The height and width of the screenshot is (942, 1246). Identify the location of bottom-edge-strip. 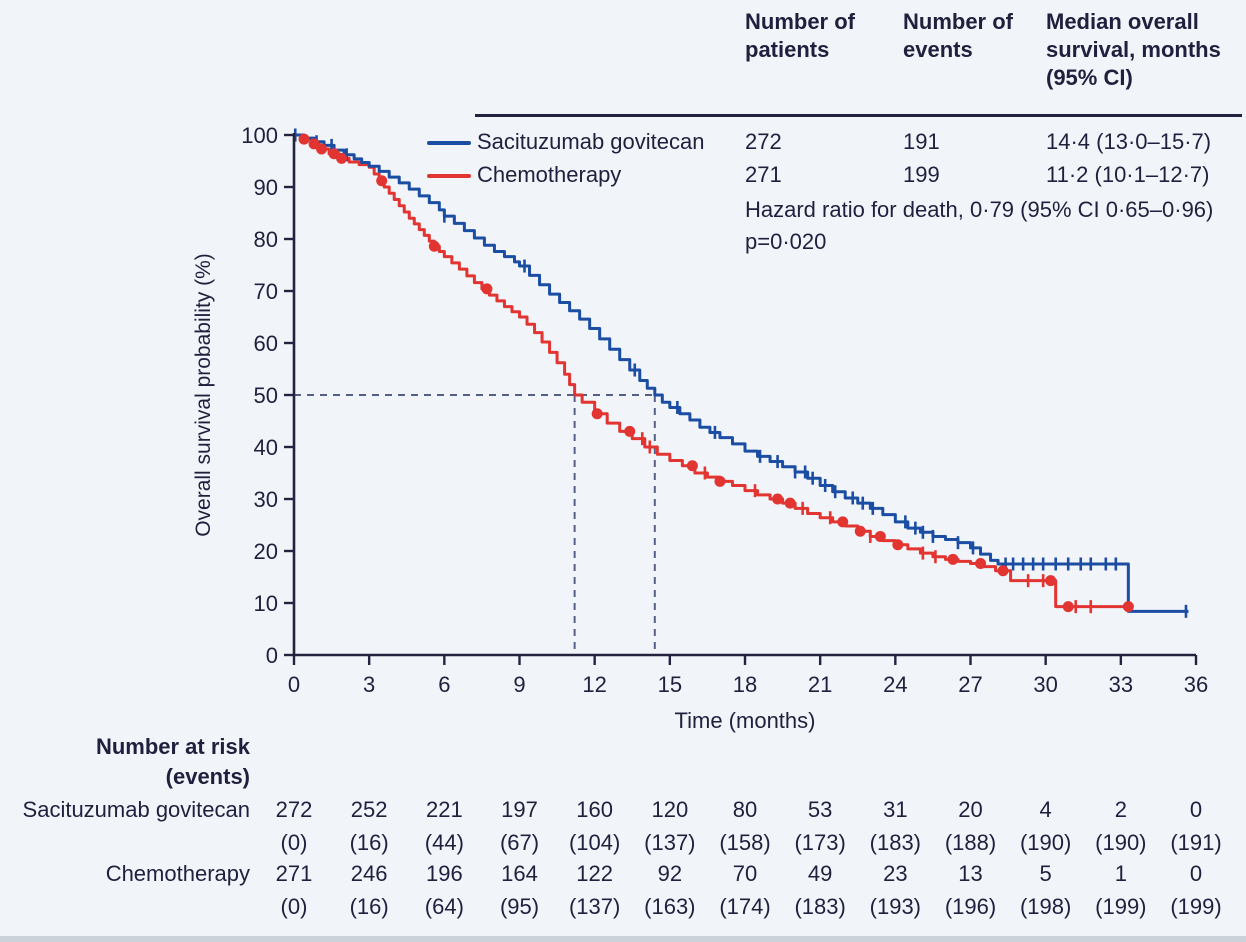
(623, 939).